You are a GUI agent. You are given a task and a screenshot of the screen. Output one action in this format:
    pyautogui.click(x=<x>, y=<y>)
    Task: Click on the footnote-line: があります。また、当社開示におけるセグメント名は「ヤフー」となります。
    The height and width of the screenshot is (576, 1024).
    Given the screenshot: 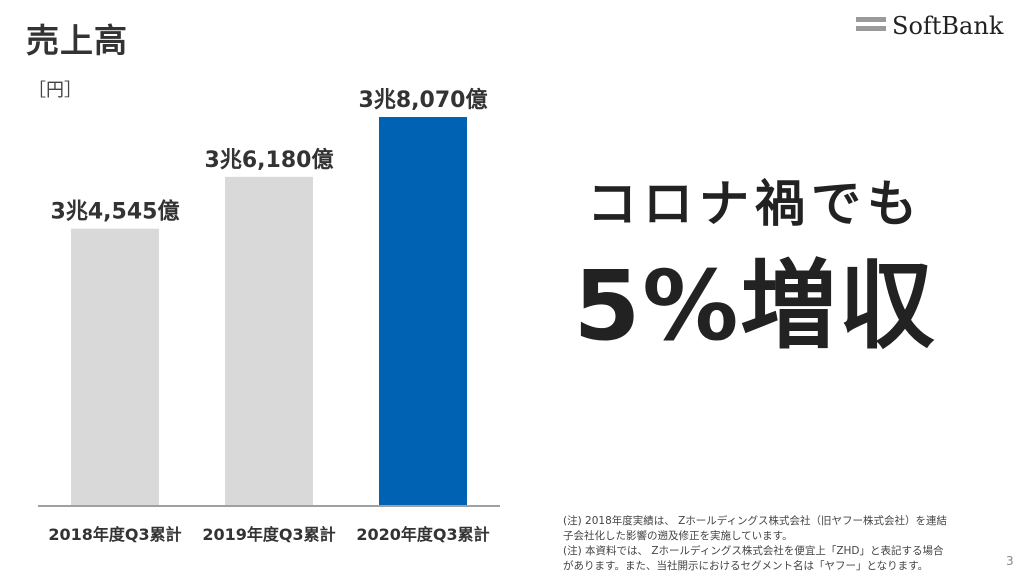 What is the action you would take?
    pyautogui.click(x=746, y=566)
    